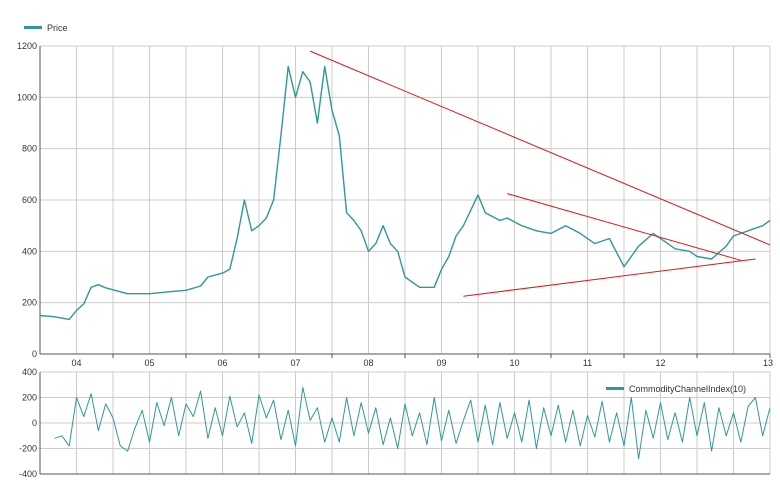 This screenshot has width=780, height=482. What do you see at coordinates (441, 363) in the screenshot?
I see `price-x-tick-label: 09` at bounding box center [441, 363].